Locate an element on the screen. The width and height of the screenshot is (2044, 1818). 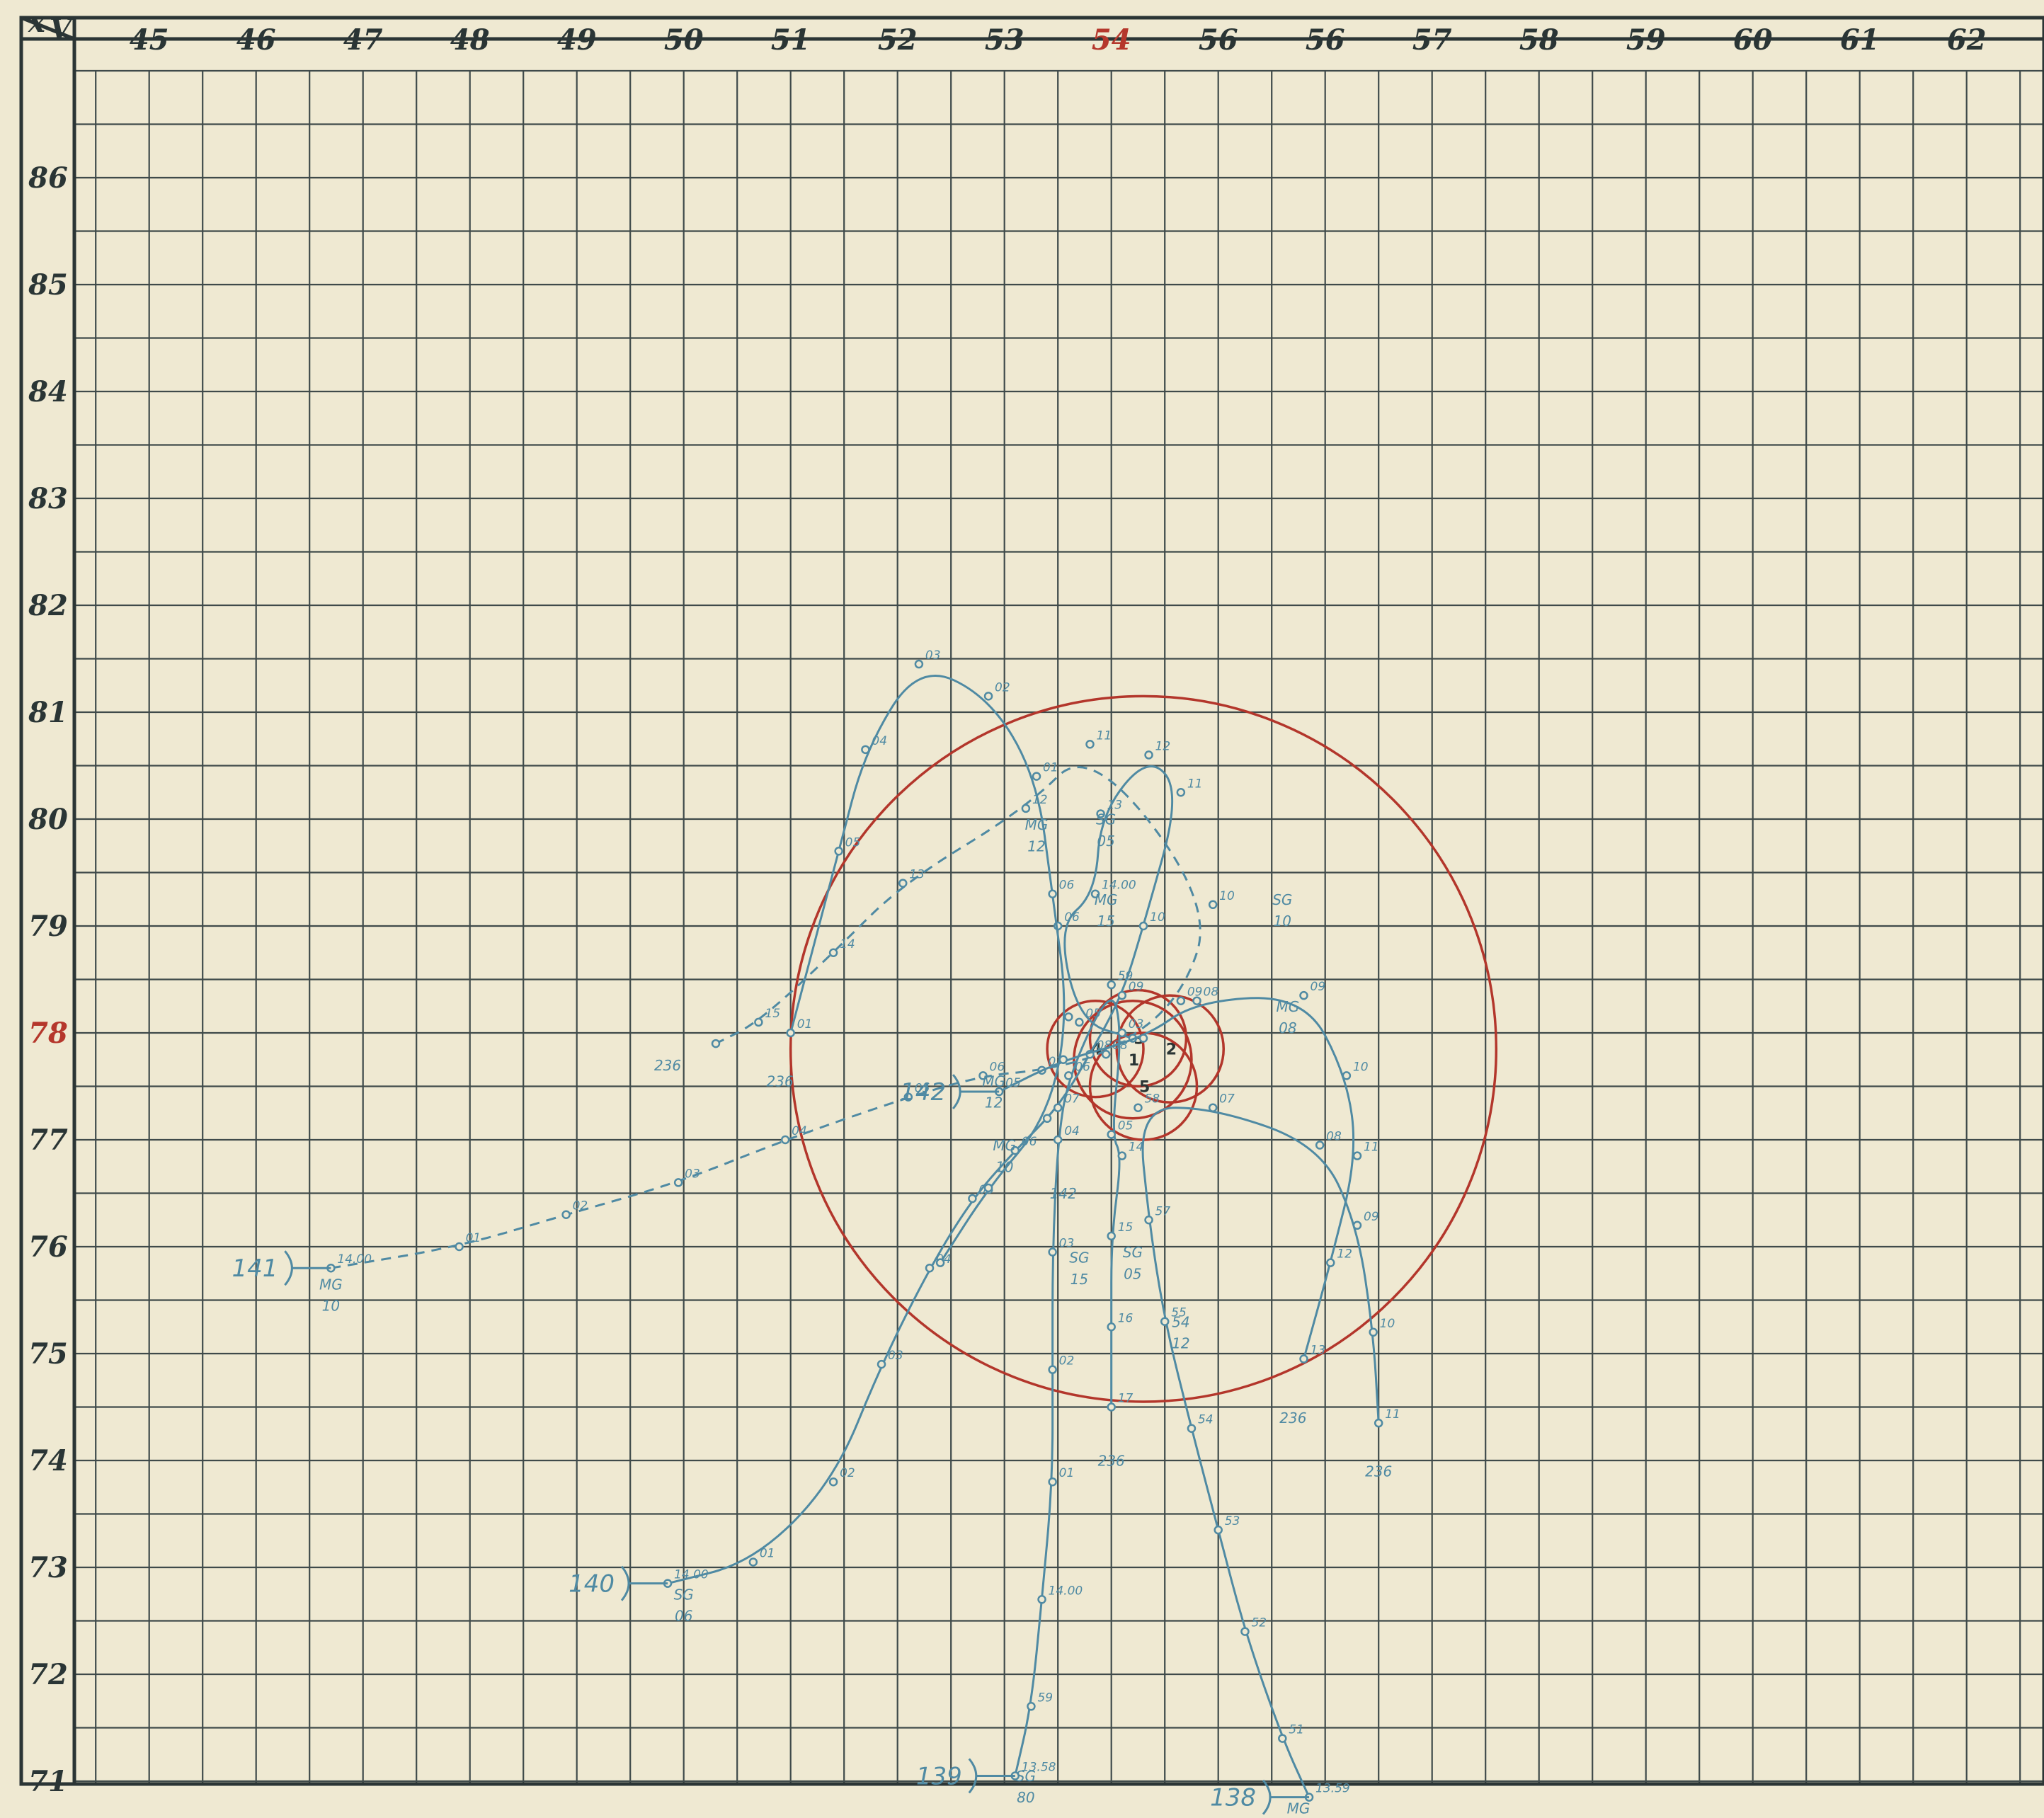
track-annotation: 15 is located at coordinates (1105, 921).